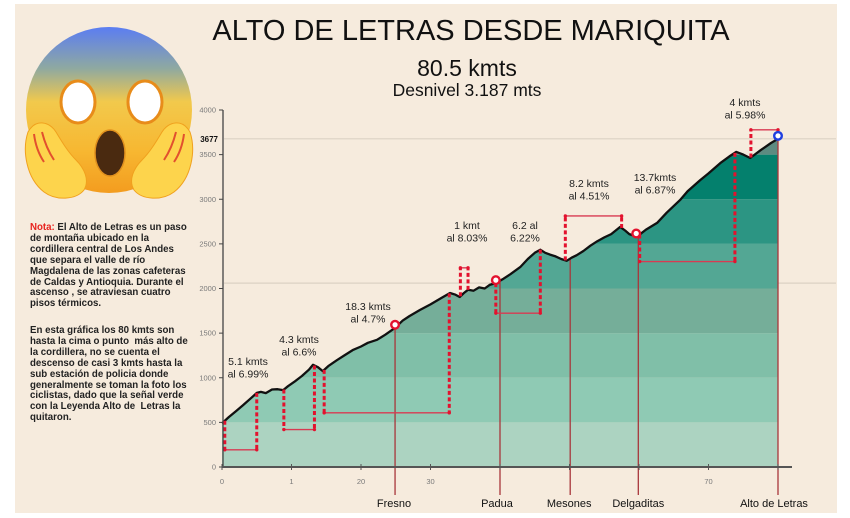 This screenshot has width=850, height=518. I want to click on emoji-right-hand, so click(162, 160).